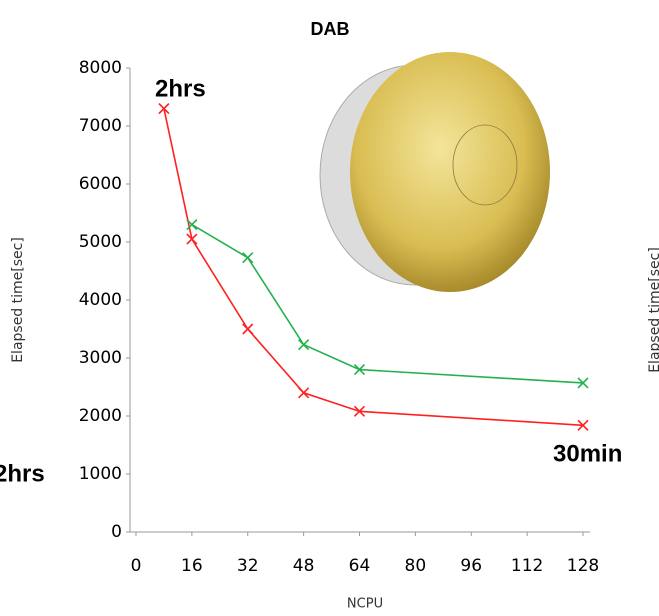  What do you see at coordinates (360, 566) in the screenshot?
I see `x-tick-label: 64` at bounding box center [360, 566].